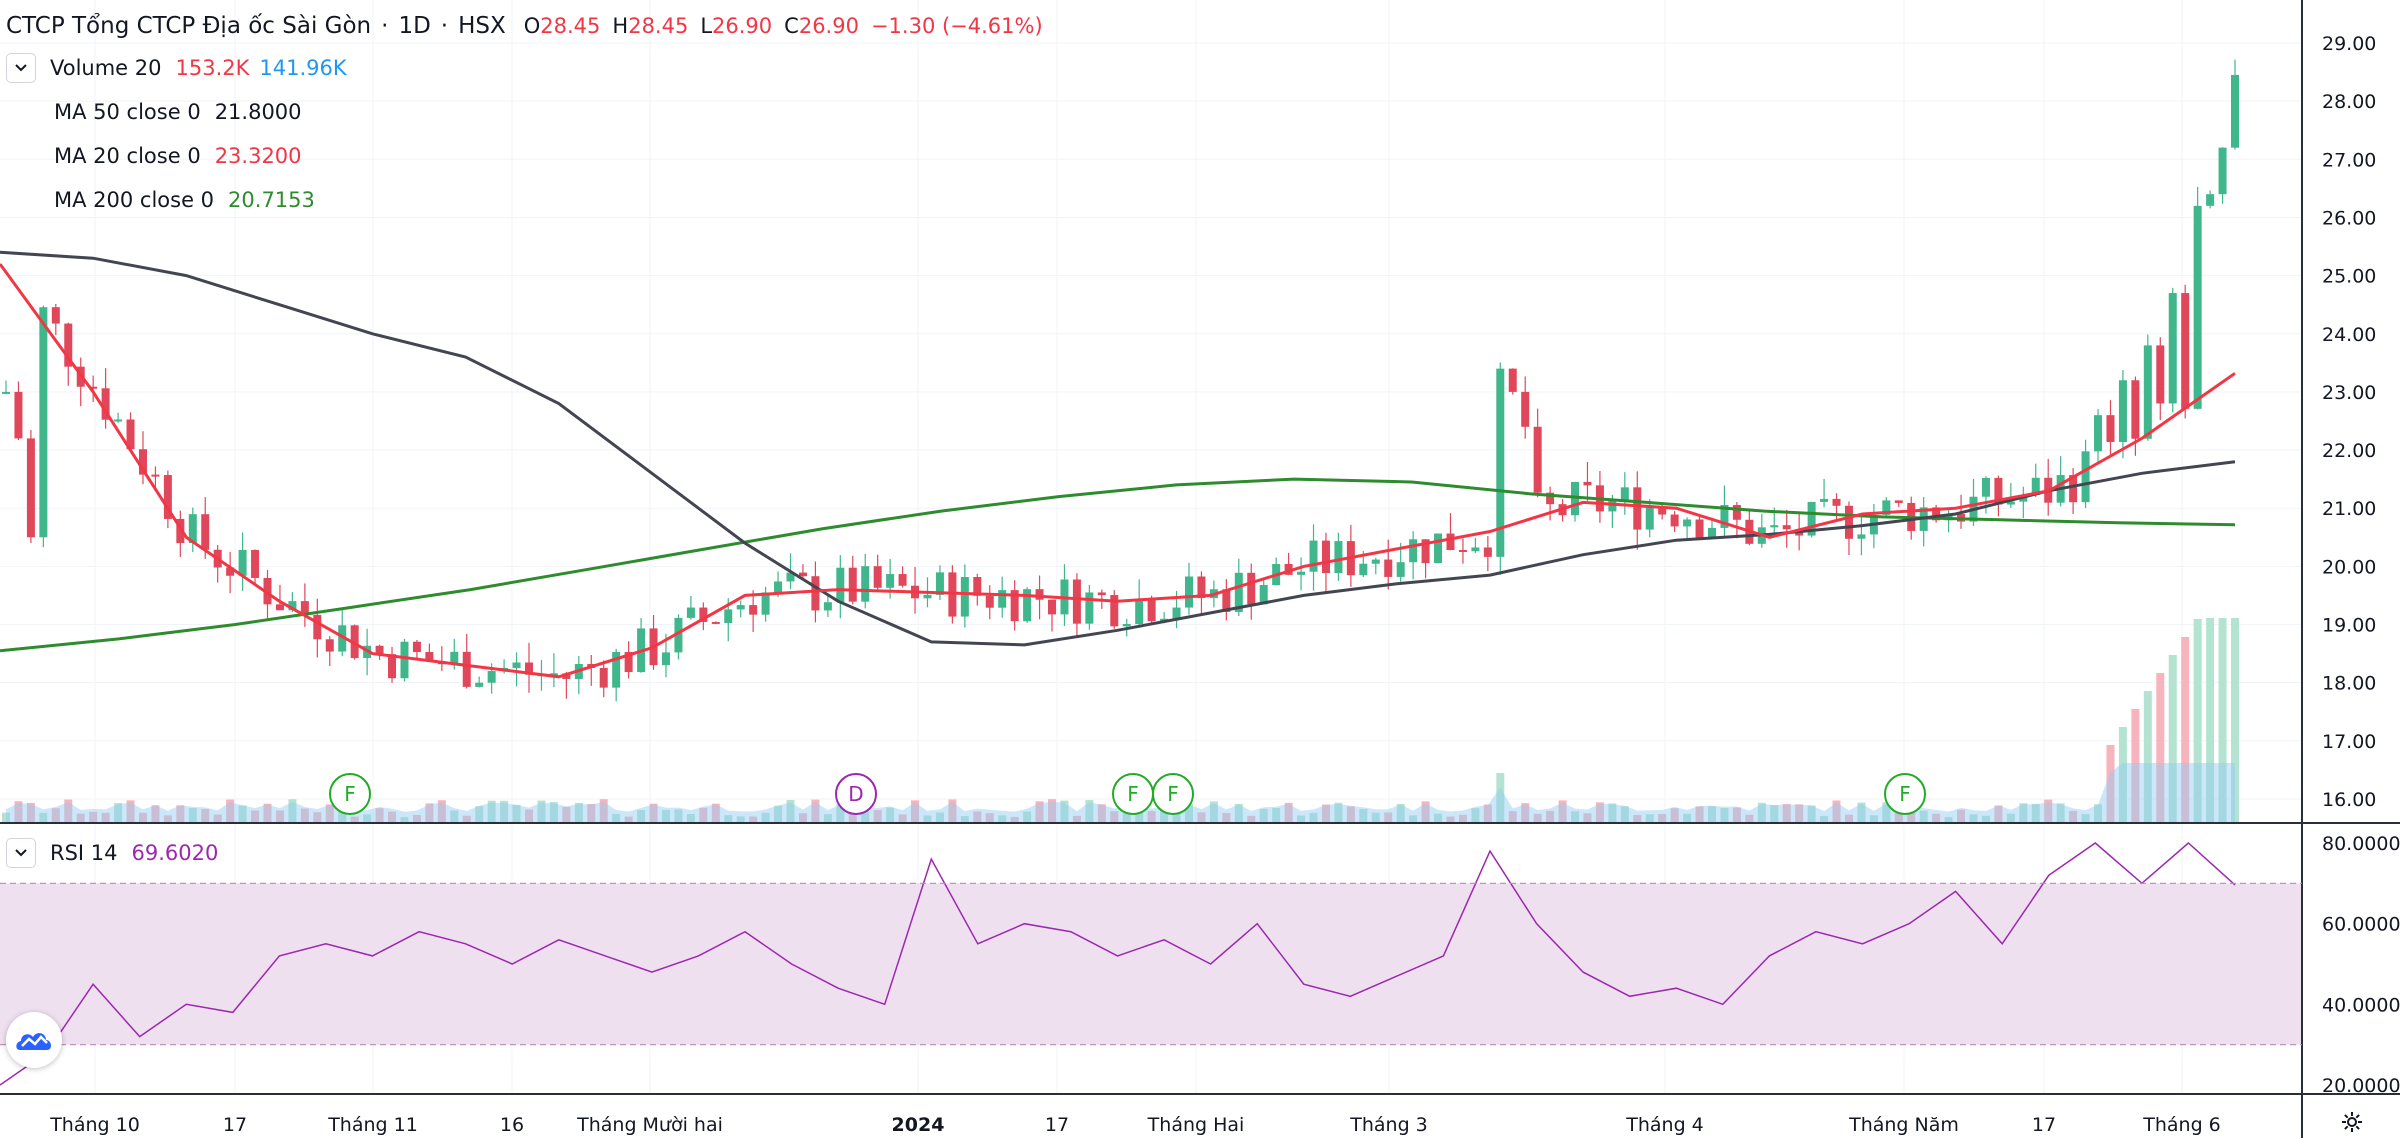  Describe the element at coordinates (189, 26) in the screenshot. I see `symbol-name: CTCP Tổng CTCP Địa ốc Sài Gòn` at that location.